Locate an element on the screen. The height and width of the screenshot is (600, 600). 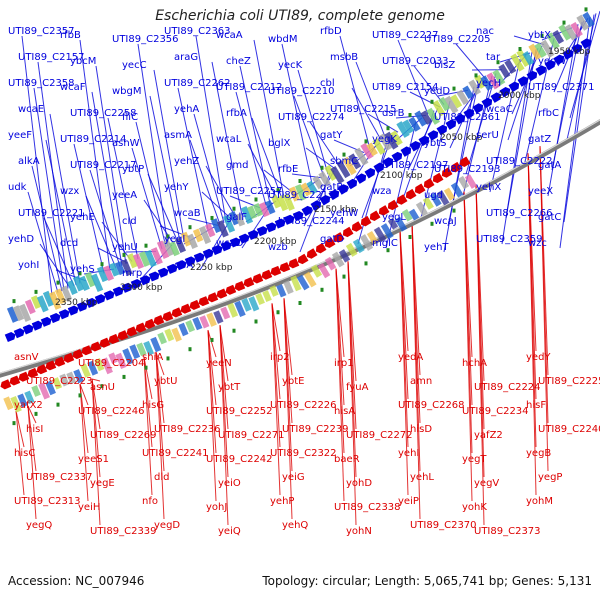
forward-gene-label: yehZ is located at coordinates (186, 161).